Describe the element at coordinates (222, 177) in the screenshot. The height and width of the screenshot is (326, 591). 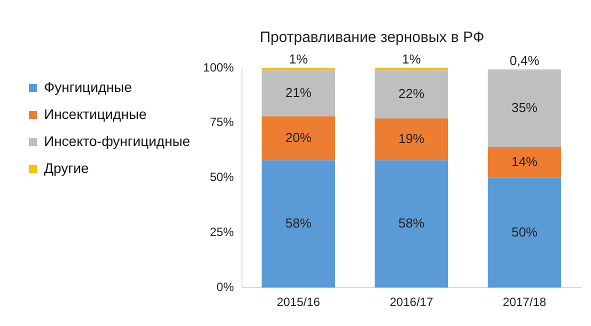
I see `y-tick-label: 50%` at that location.